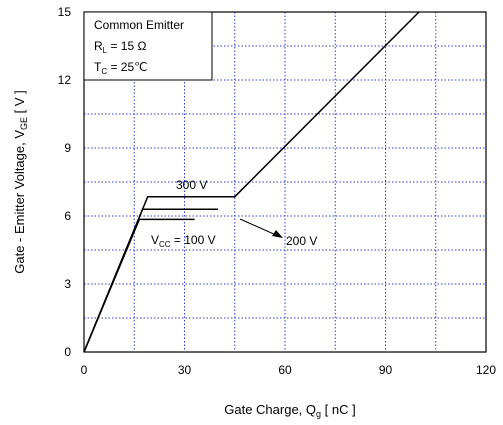 The height and width of the screenshot is (425, 503). I want to click on annotation-arrow-head, so click(277, 234).